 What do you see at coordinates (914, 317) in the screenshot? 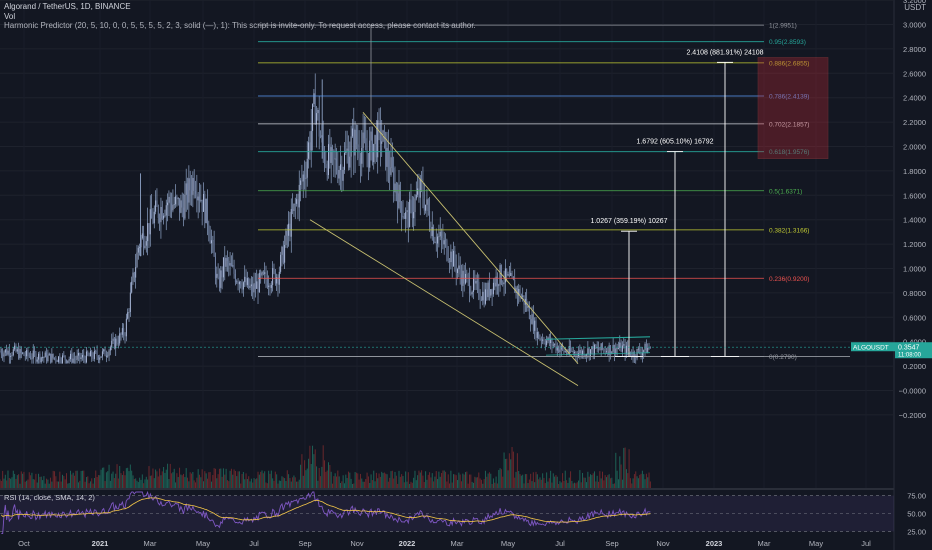
I see `price-tick-label: 0.6000` at bounding box center [914, 317].